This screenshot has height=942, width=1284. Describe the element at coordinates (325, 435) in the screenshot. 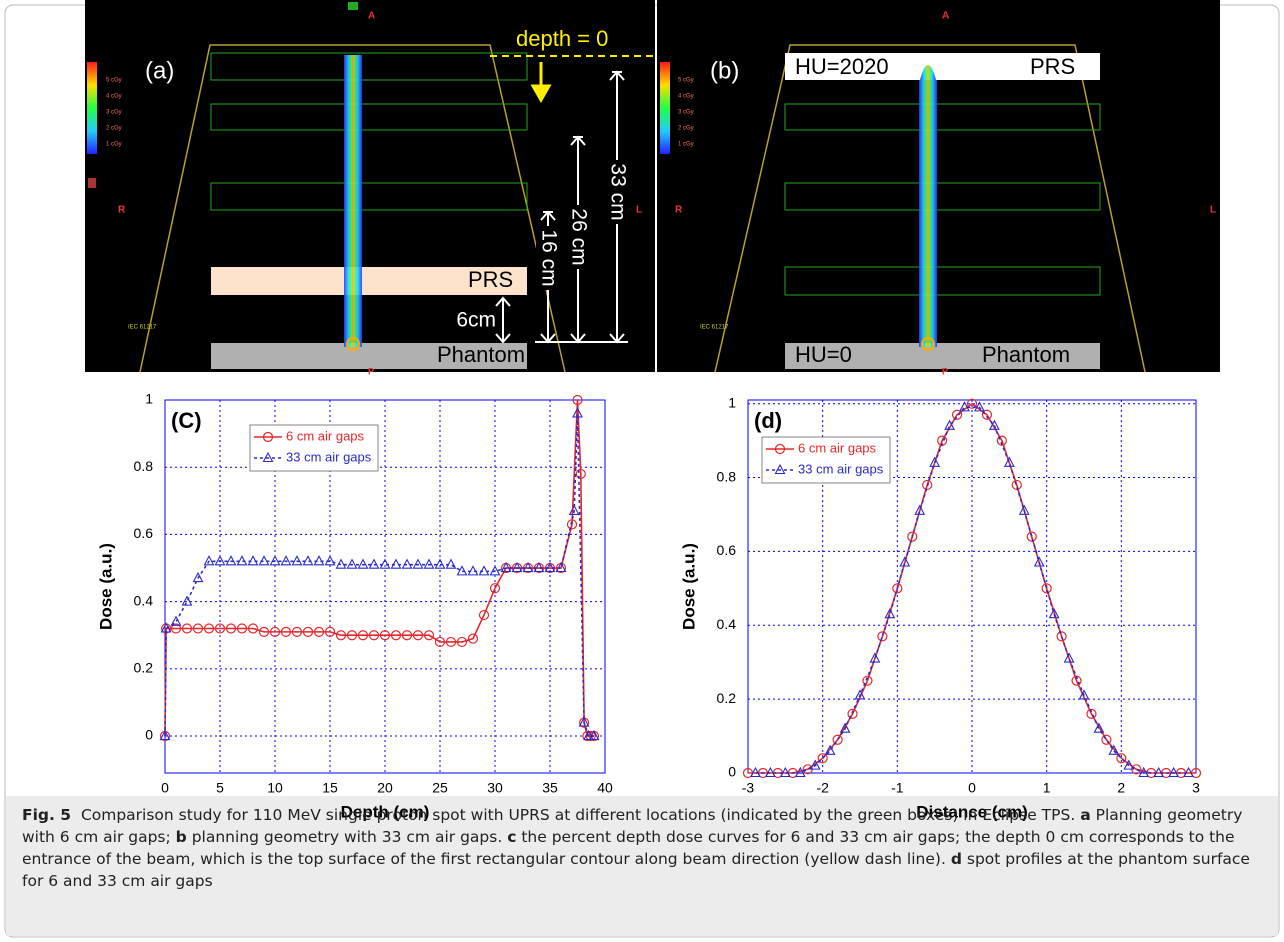

I see `legend-label: 6 cm air gaps` at that location.